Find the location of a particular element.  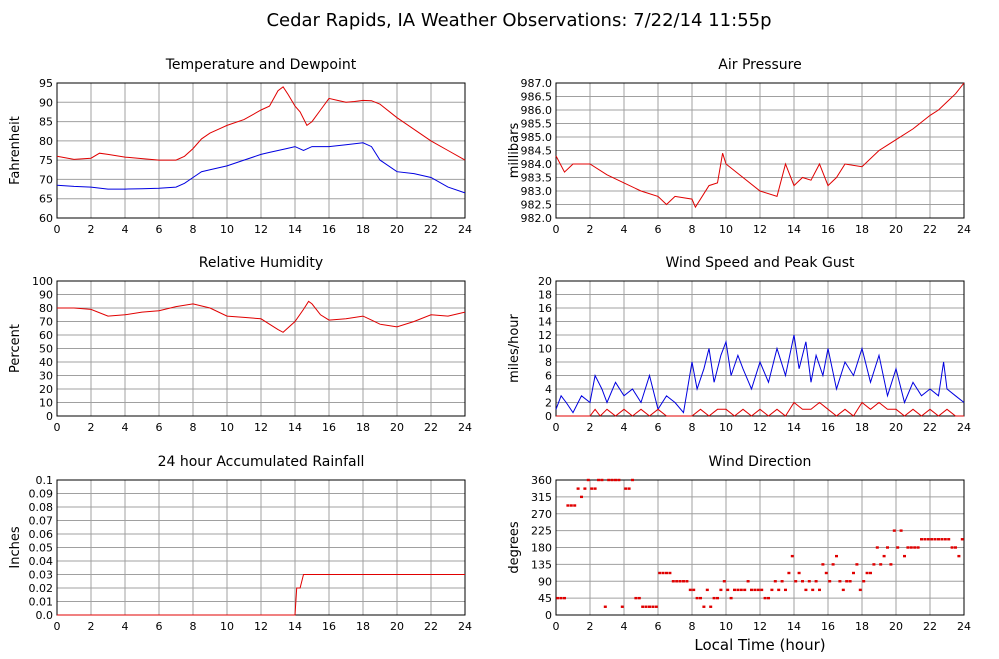

y-tick-label: 0 is located at coordinates (548, 615).